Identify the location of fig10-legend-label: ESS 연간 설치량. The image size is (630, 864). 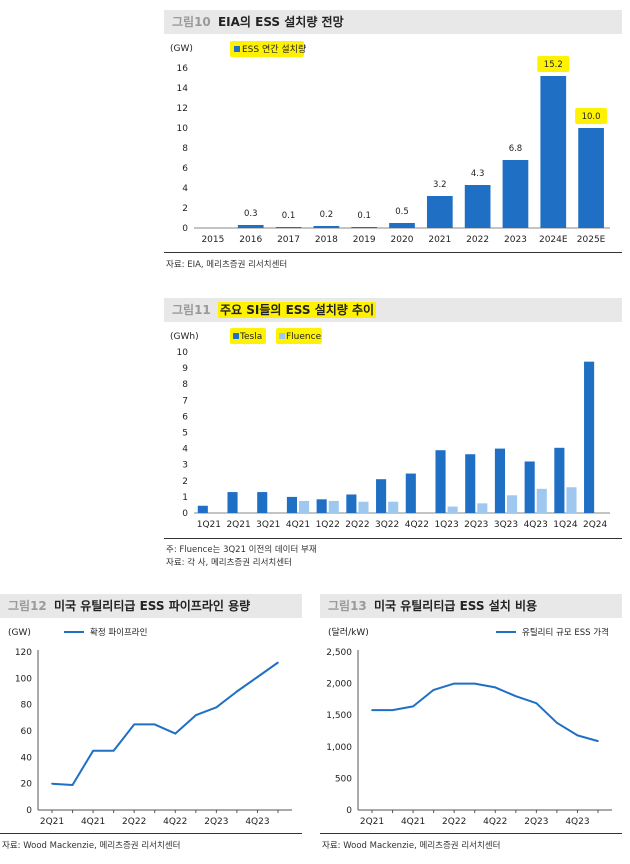
(274, 49).